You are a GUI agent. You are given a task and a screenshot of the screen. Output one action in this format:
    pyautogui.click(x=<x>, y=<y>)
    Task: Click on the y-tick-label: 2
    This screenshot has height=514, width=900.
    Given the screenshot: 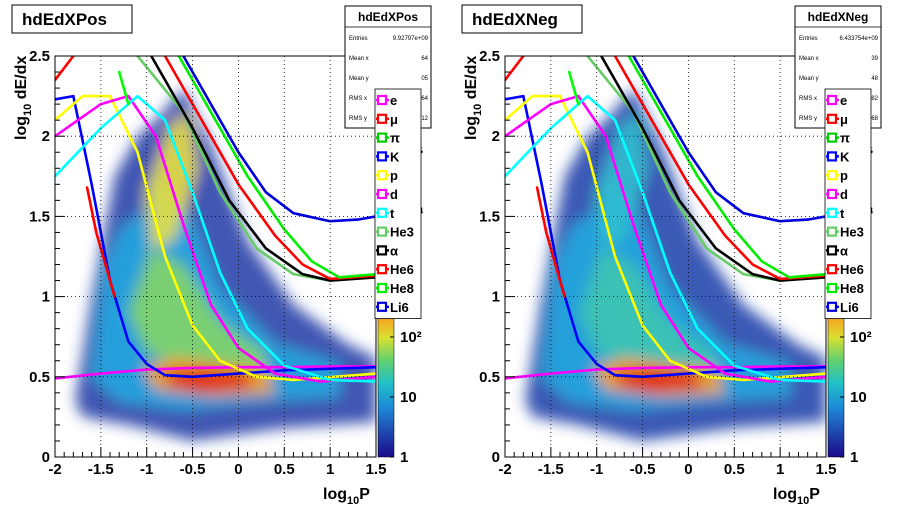 What is the action you would take?
    pyautogui.click(x=496, y=136)
    